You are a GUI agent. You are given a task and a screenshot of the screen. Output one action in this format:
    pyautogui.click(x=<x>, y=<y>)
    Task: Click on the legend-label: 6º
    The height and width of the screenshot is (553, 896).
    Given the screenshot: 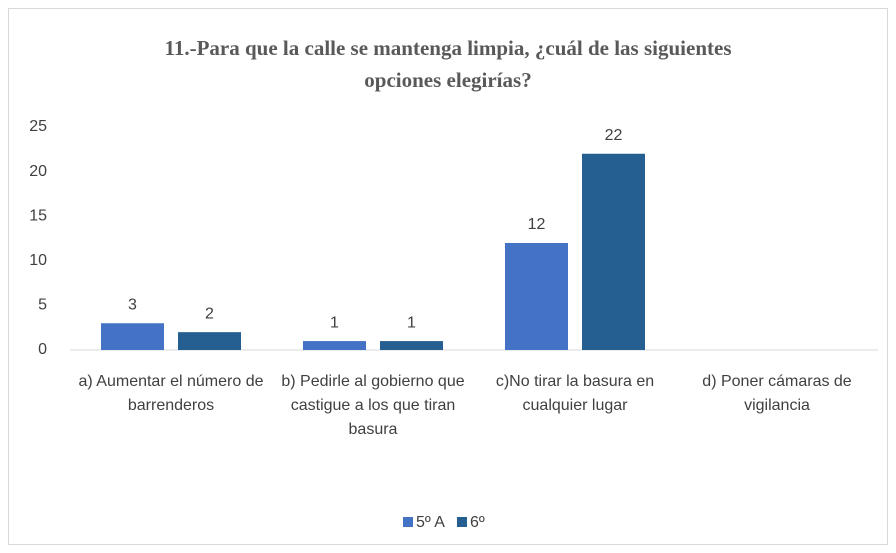 What is the action you would take?
    pyautogui.click(x=477, y=522)
    